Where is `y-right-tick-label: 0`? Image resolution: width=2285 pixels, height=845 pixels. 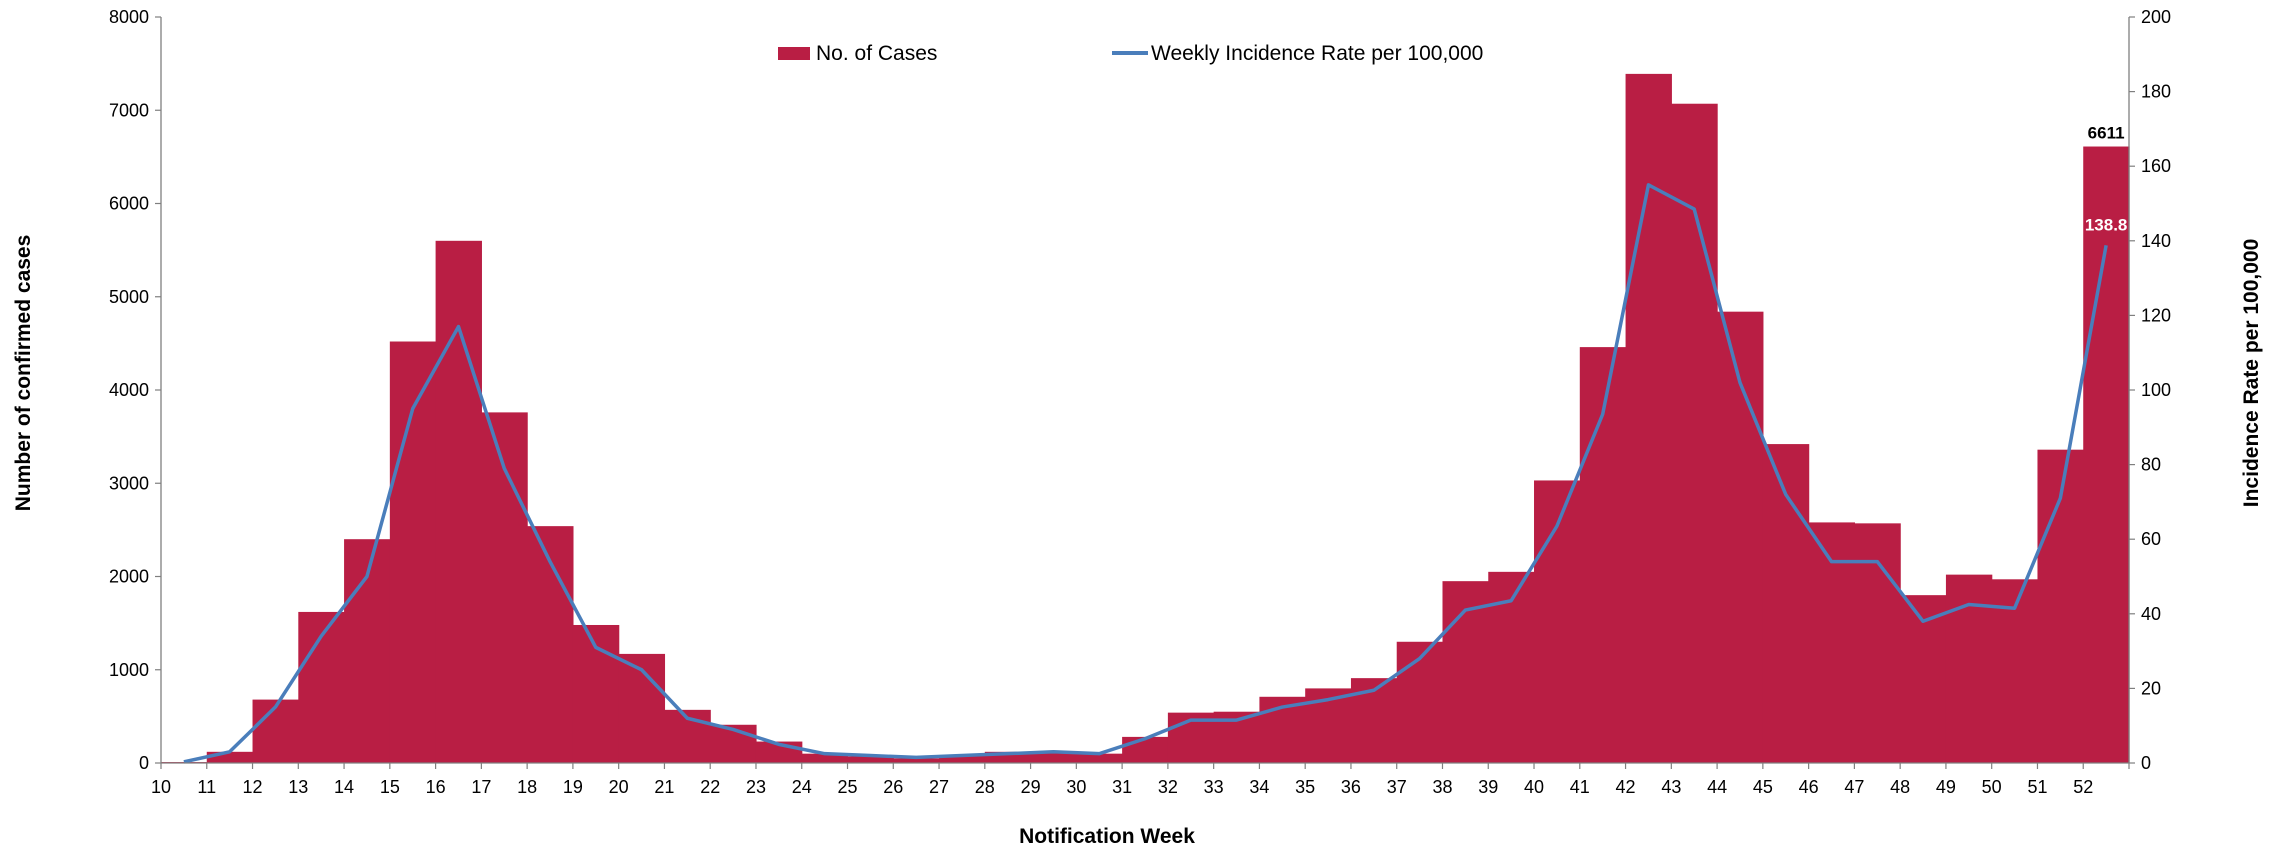
y-right-tick-label: 0 is located at coordinates (2146, 763).